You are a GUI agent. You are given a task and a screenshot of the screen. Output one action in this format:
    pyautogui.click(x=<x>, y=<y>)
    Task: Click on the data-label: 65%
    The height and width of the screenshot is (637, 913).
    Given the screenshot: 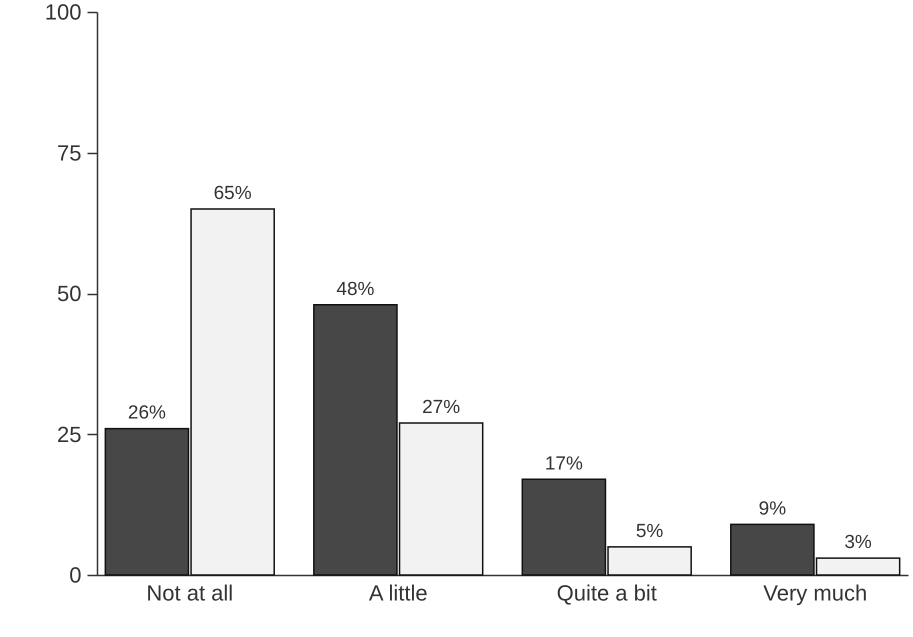 What is the action you would take?
    pyautogui.click(x=233, y=193)
    